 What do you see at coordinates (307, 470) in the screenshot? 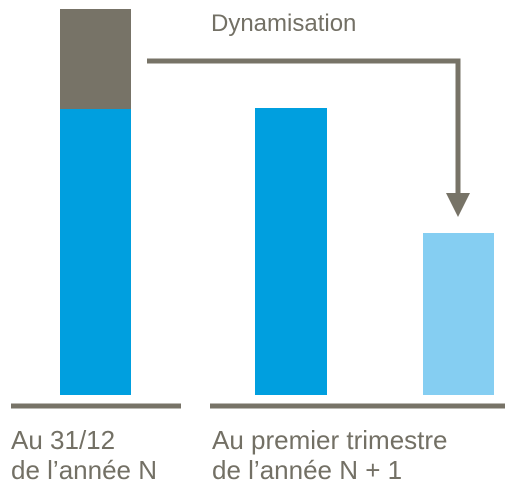
I see `right-group-label-line2: de l’année N + 1` at bounding box center [307, 470].